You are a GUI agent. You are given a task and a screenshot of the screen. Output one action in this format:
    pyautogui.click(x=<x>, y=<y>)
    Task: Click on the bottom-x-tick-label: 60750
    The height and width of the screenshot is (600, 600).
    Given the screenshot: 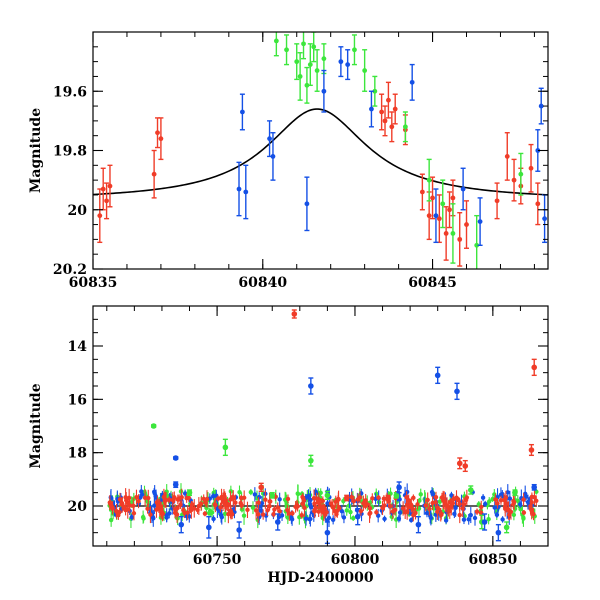 What is the action you would take?
    pyautogui.click(x=217, y=560)
    